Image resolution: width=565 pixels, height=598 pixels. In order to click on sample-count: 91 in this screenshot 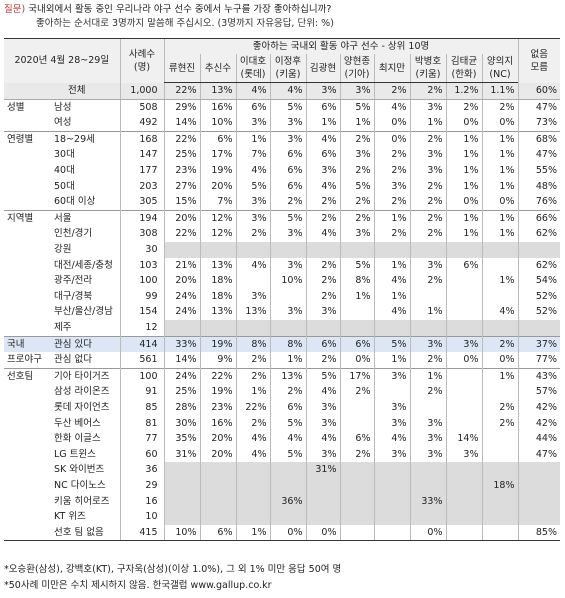, I will do `click(141, 392)`.